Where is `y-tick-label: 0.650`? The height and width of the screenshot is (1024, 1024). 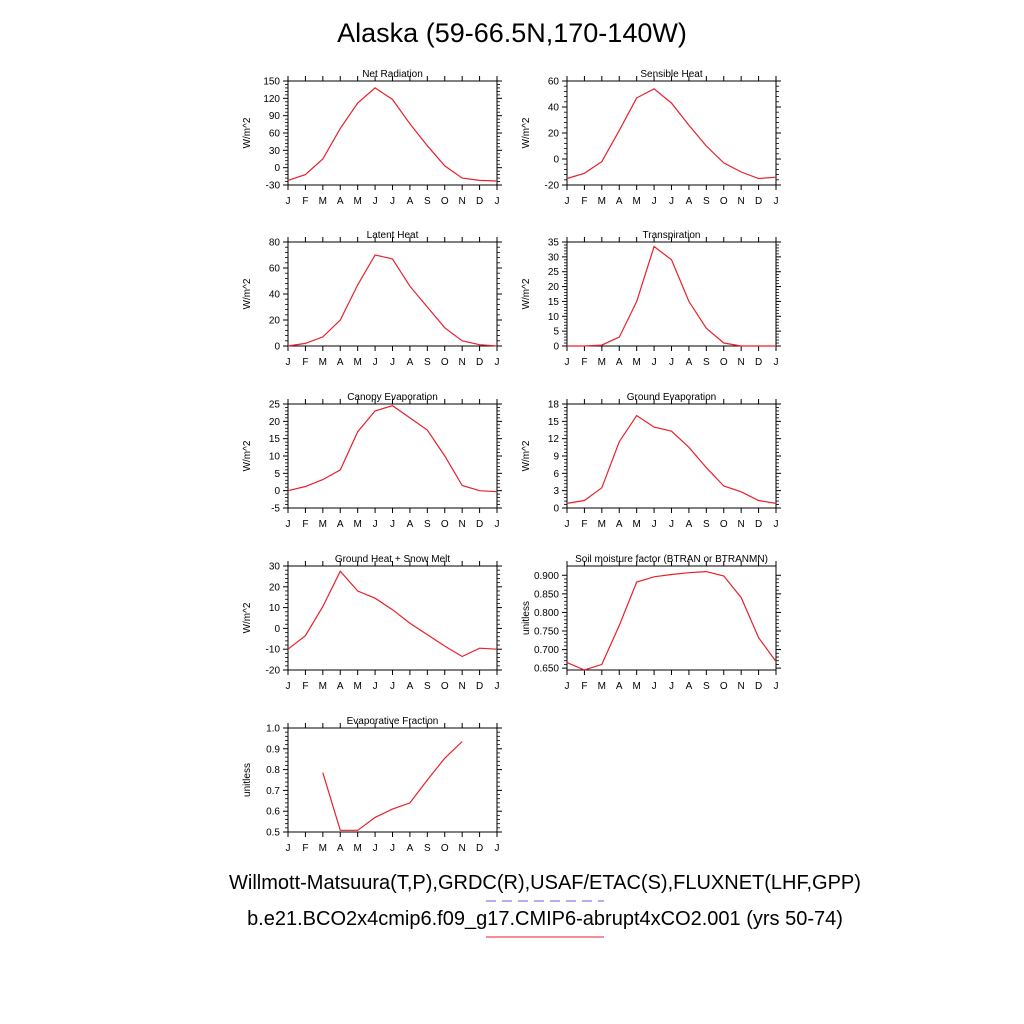
y-tick-label: 0.650 is located at coordinates (546, 669).